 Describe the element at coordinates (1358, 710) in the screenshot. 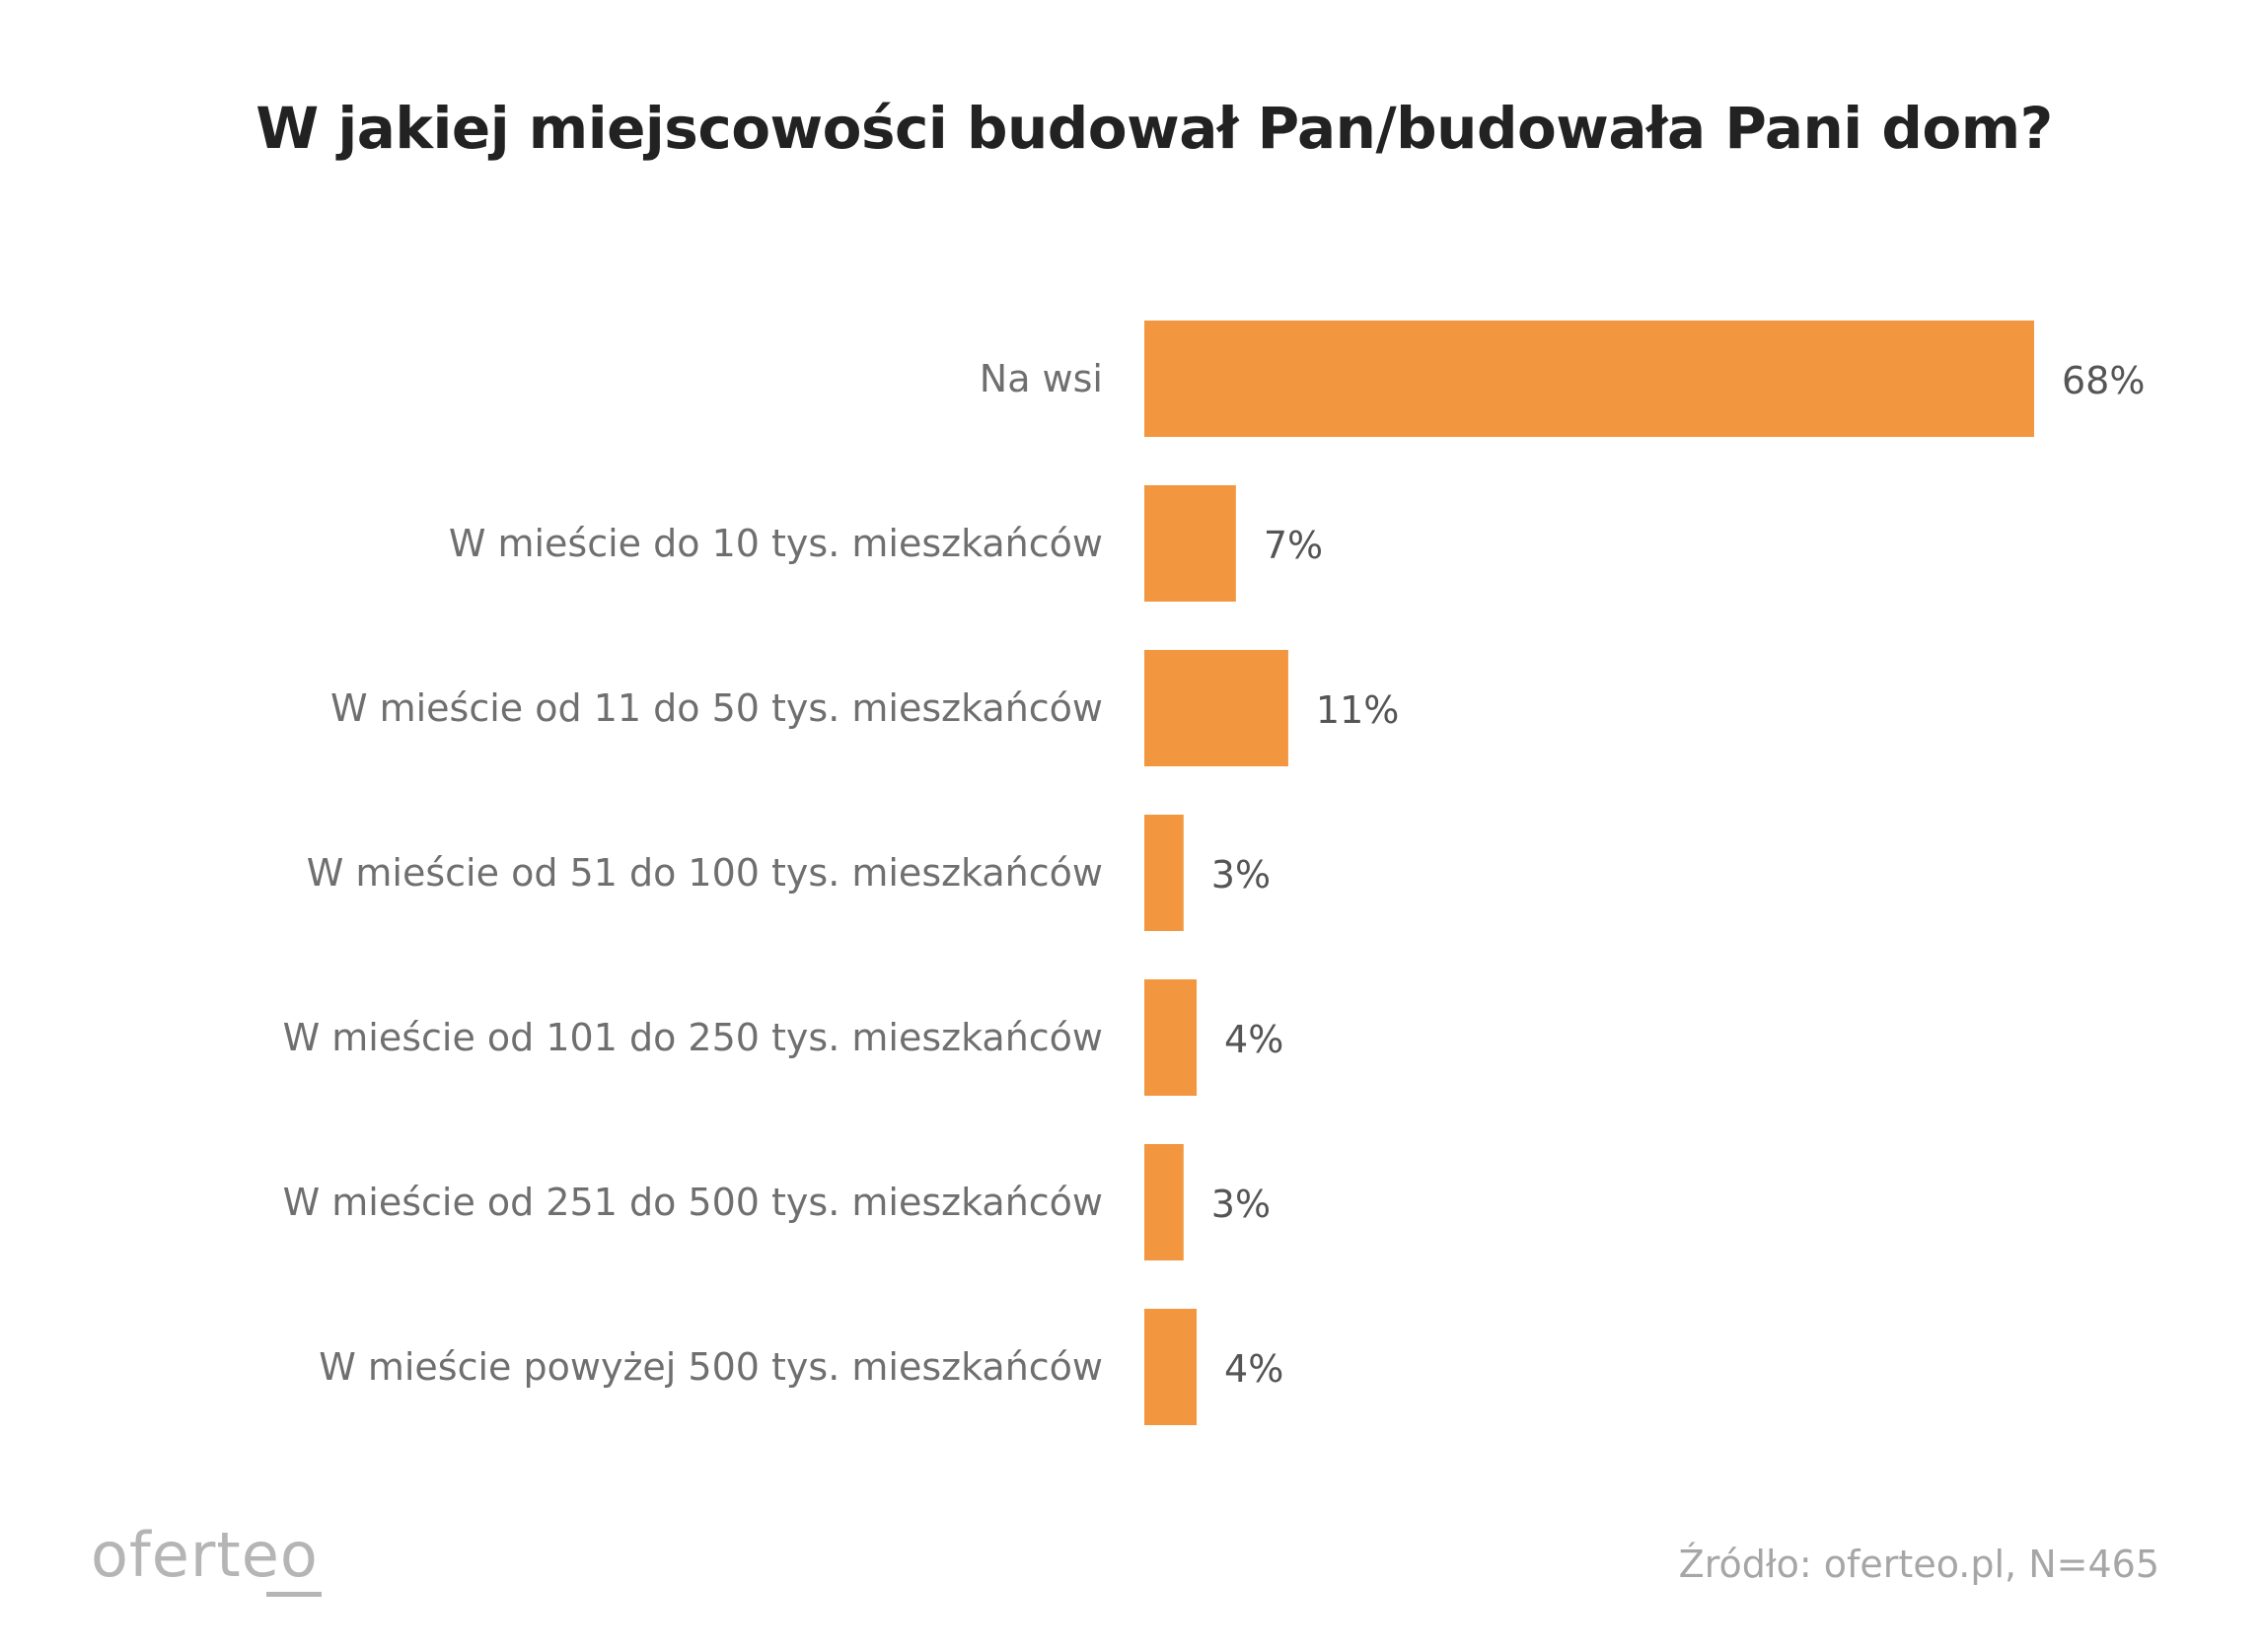

I see `value-label: 11%` at that location.